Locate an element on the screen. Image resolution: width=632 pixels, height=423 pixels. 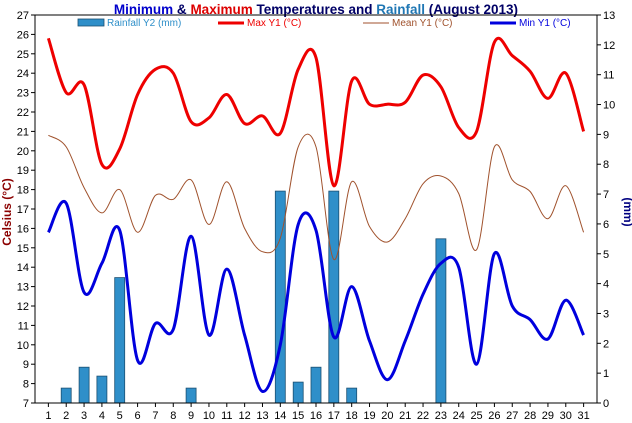
x-tick-label: 20 is located at coordinates (387, 416).